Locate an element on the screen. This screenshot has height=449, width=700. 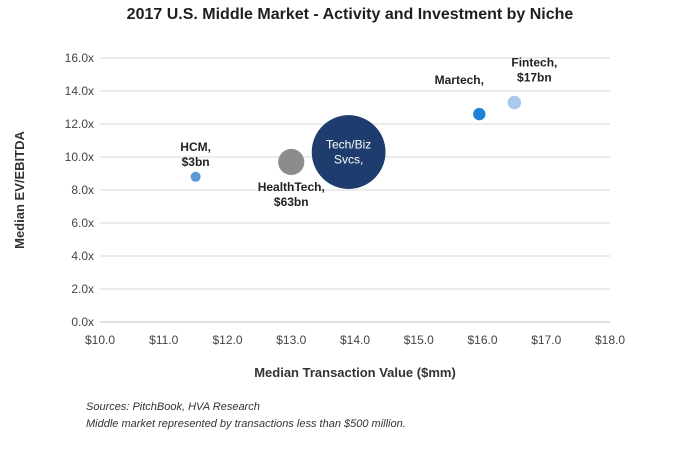
y-tick-label: 2.0x is located at coordinates (82, 289).